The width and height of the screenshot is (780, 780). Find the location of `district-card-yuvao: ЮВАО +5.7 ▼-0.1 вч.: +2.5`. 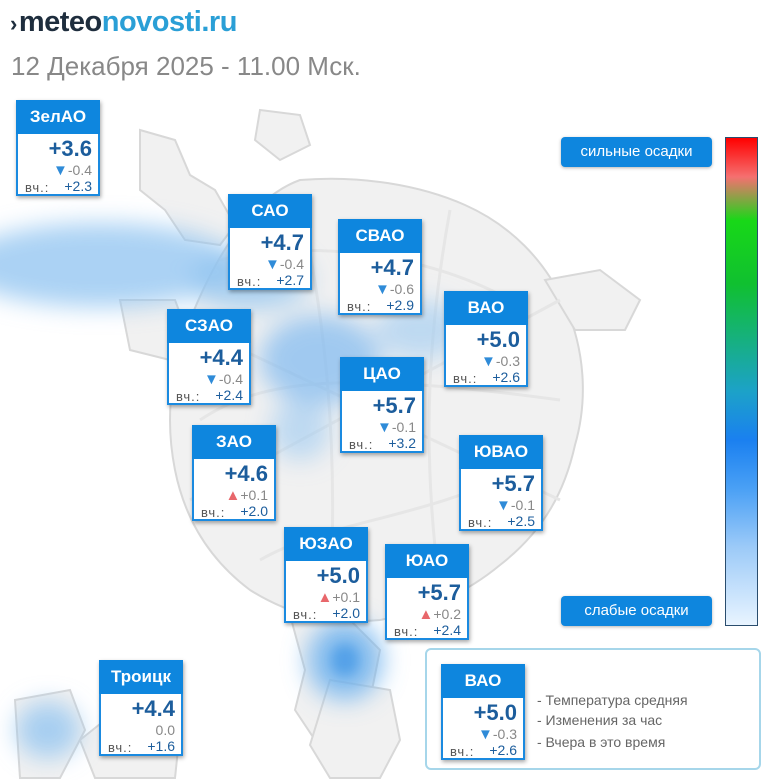

district-card-yuvao: ЮВАО +5.7 ▼-0.1 вч.: +2.5 is located at coordinates (501, 483).